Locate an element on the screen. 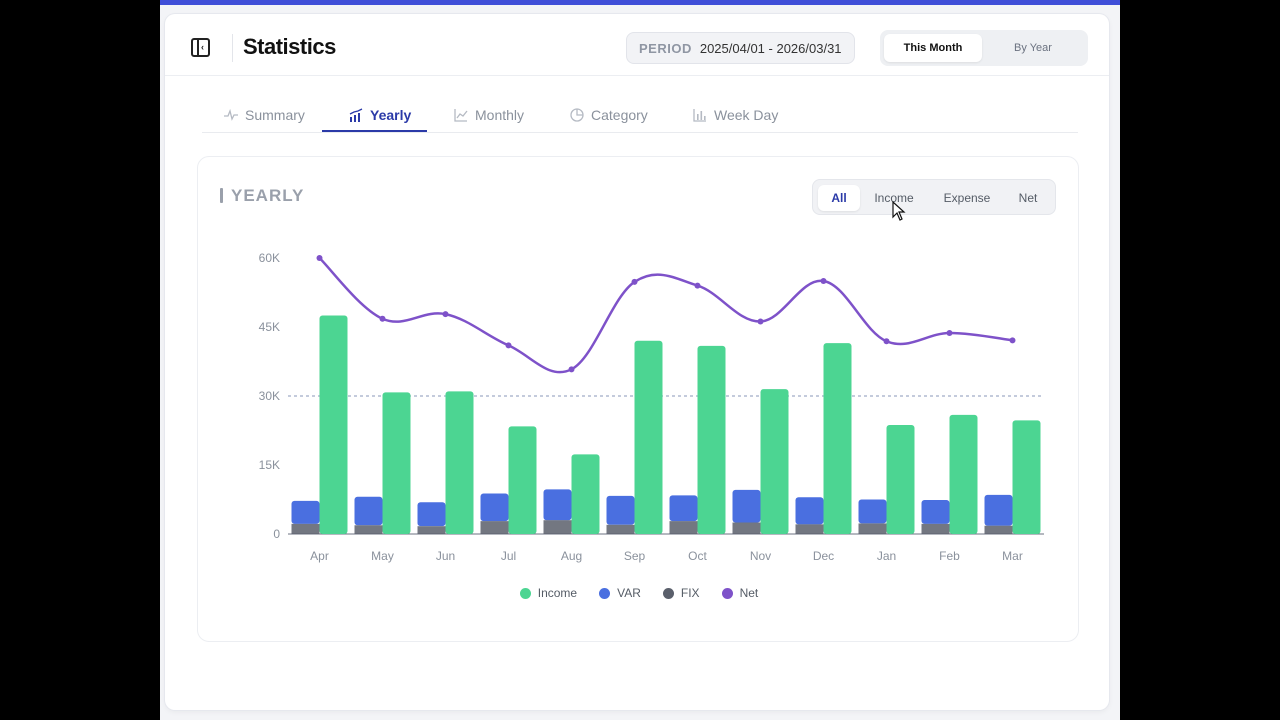 Image resolution: width=1280 pixels, height=720 pixels. legend-item-net: Net is located at coordinates (740, 593).